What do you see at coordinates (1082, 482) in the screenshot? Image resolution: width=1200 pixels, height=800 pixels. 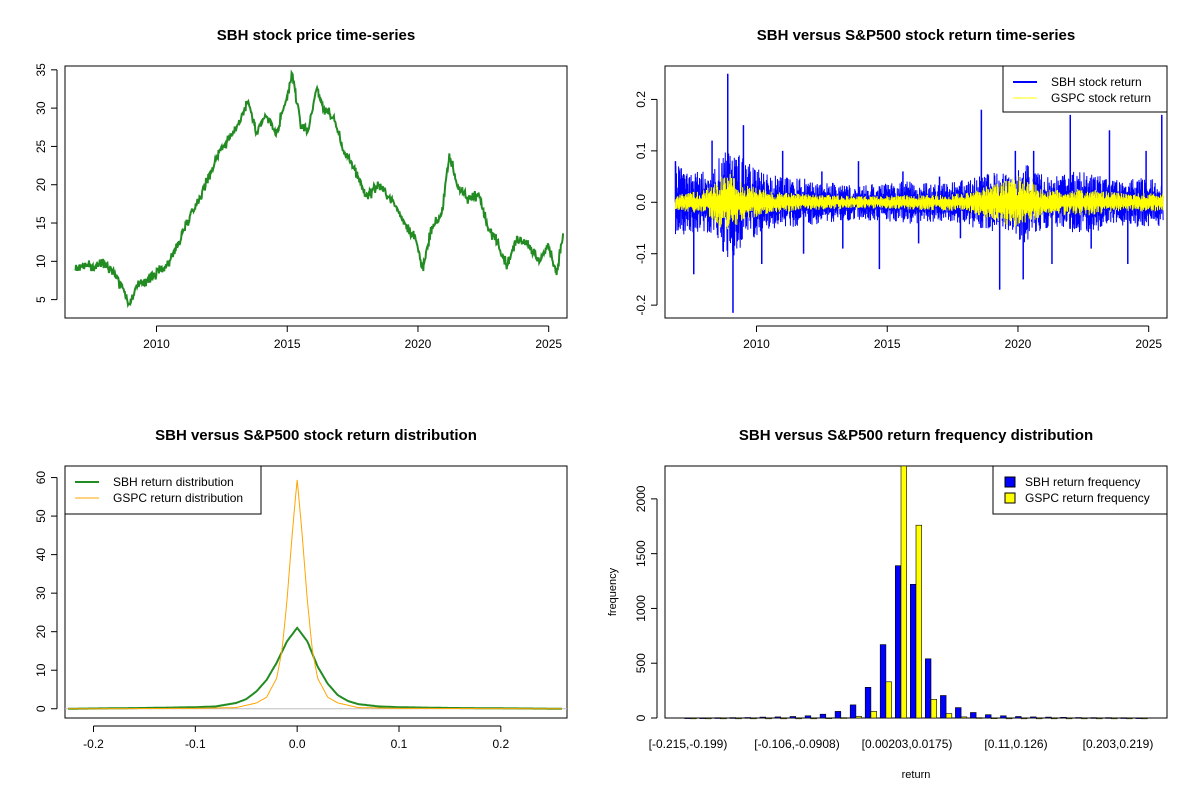 I see `histogram-legend-label: SBH return frequency` at bounding box center [1082, 482].